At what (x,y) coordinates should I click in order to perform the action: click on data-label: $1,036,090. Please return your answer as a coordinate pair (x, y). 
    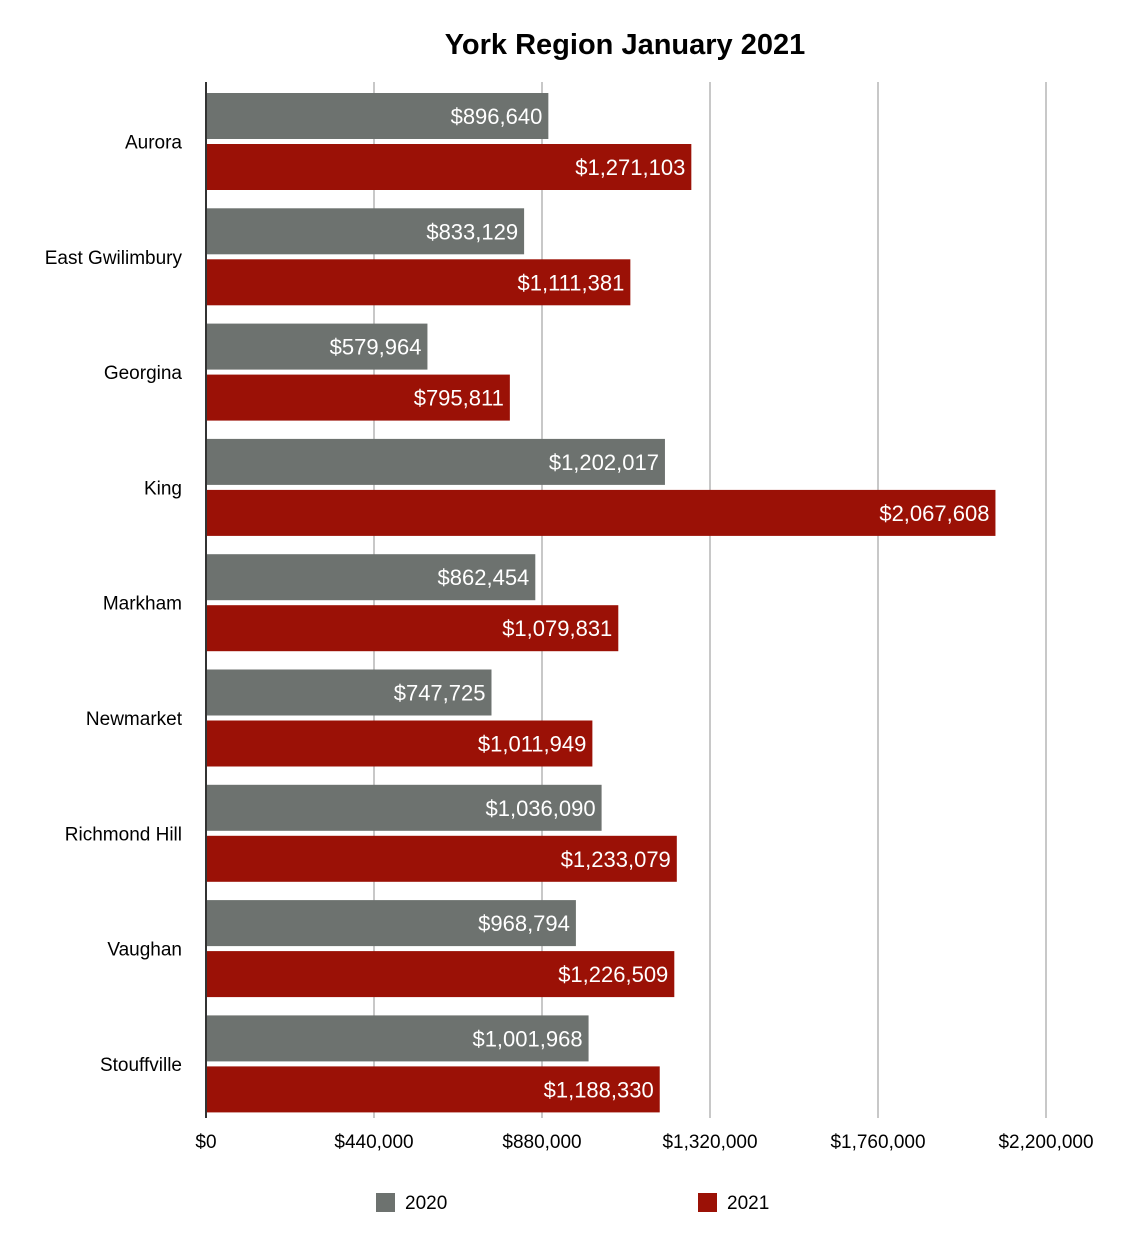
    Looking at the image, I should click on (540, 808).